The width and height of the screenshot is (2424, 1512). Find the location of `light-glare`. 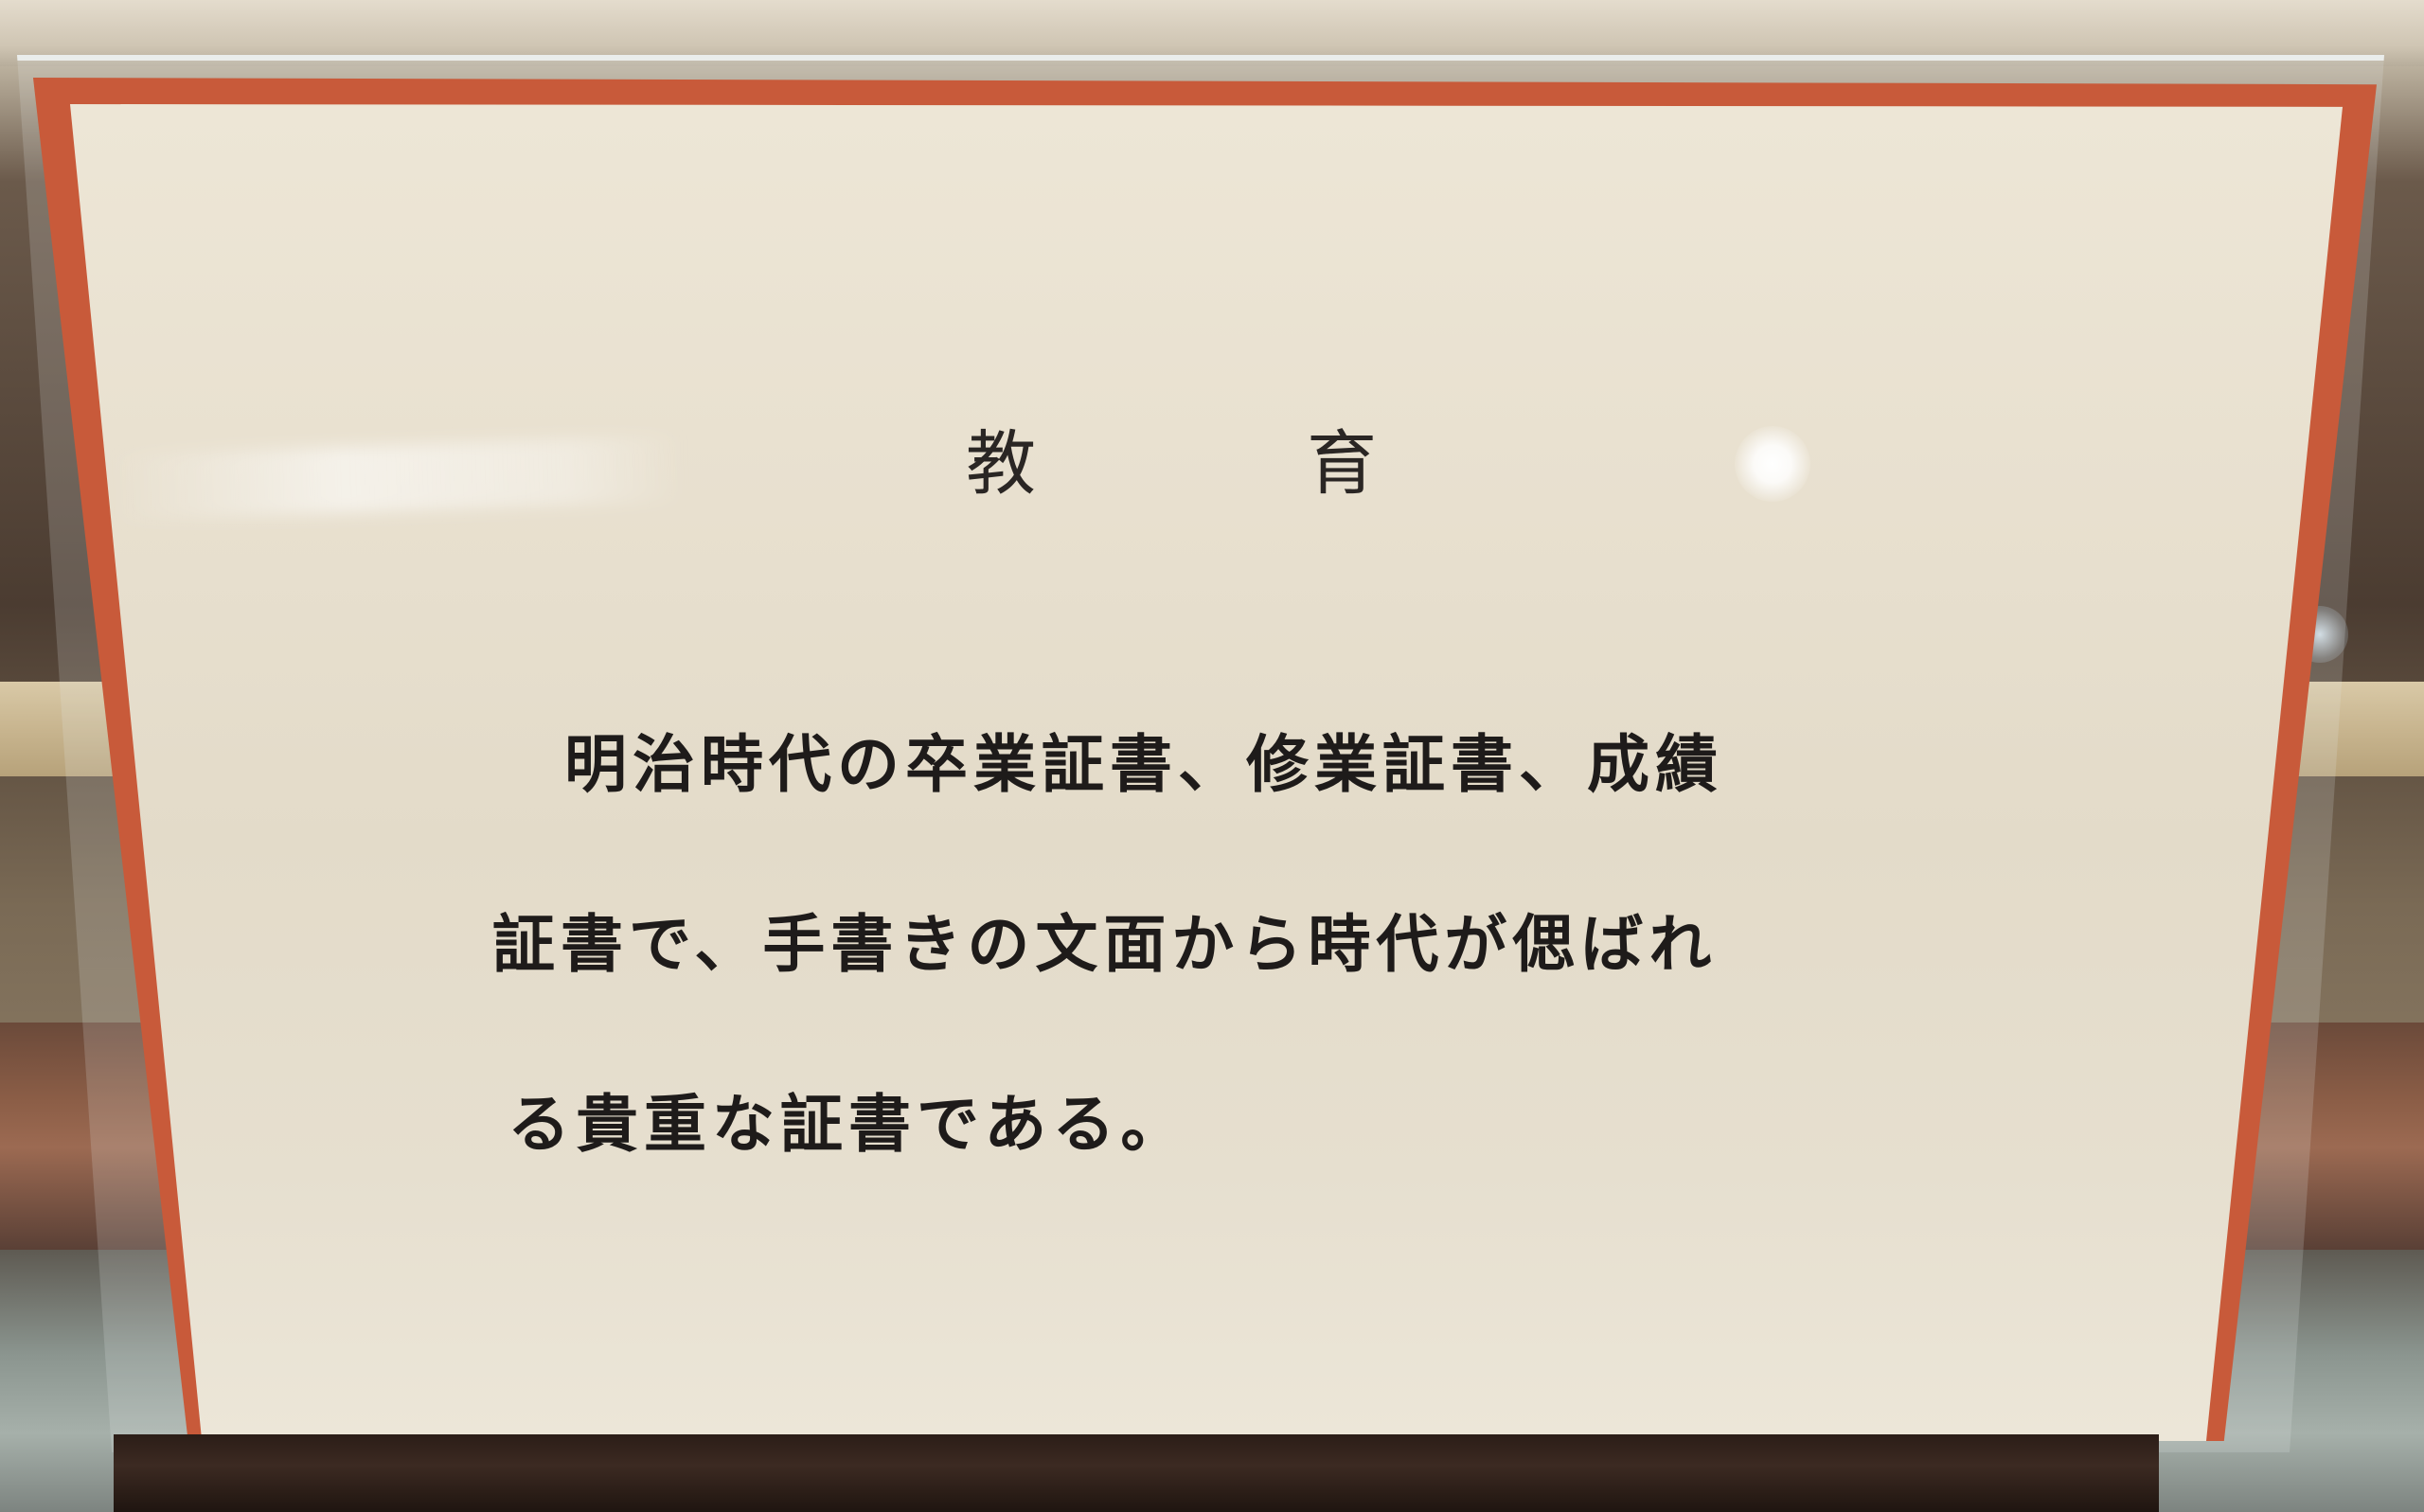

light-glare is located at coordinates (1772, 464).